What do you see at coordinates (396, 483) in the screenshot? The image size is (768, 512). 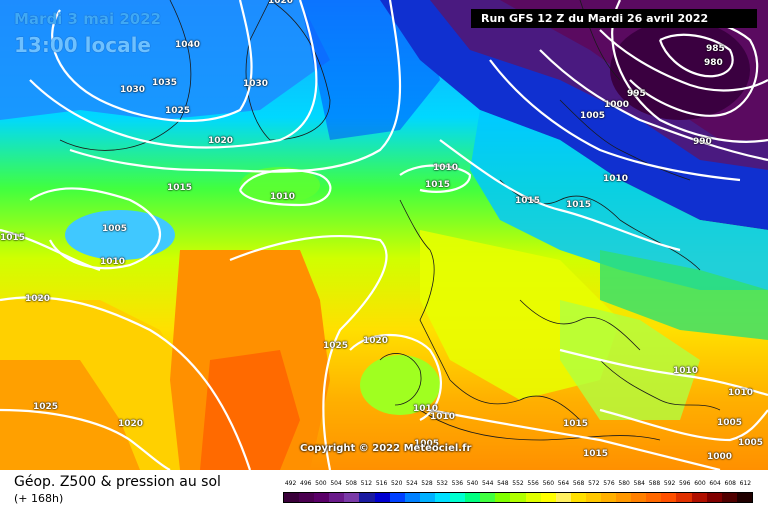 I see `color-scale-tick-label: 520` at bounding box center [396, 483].